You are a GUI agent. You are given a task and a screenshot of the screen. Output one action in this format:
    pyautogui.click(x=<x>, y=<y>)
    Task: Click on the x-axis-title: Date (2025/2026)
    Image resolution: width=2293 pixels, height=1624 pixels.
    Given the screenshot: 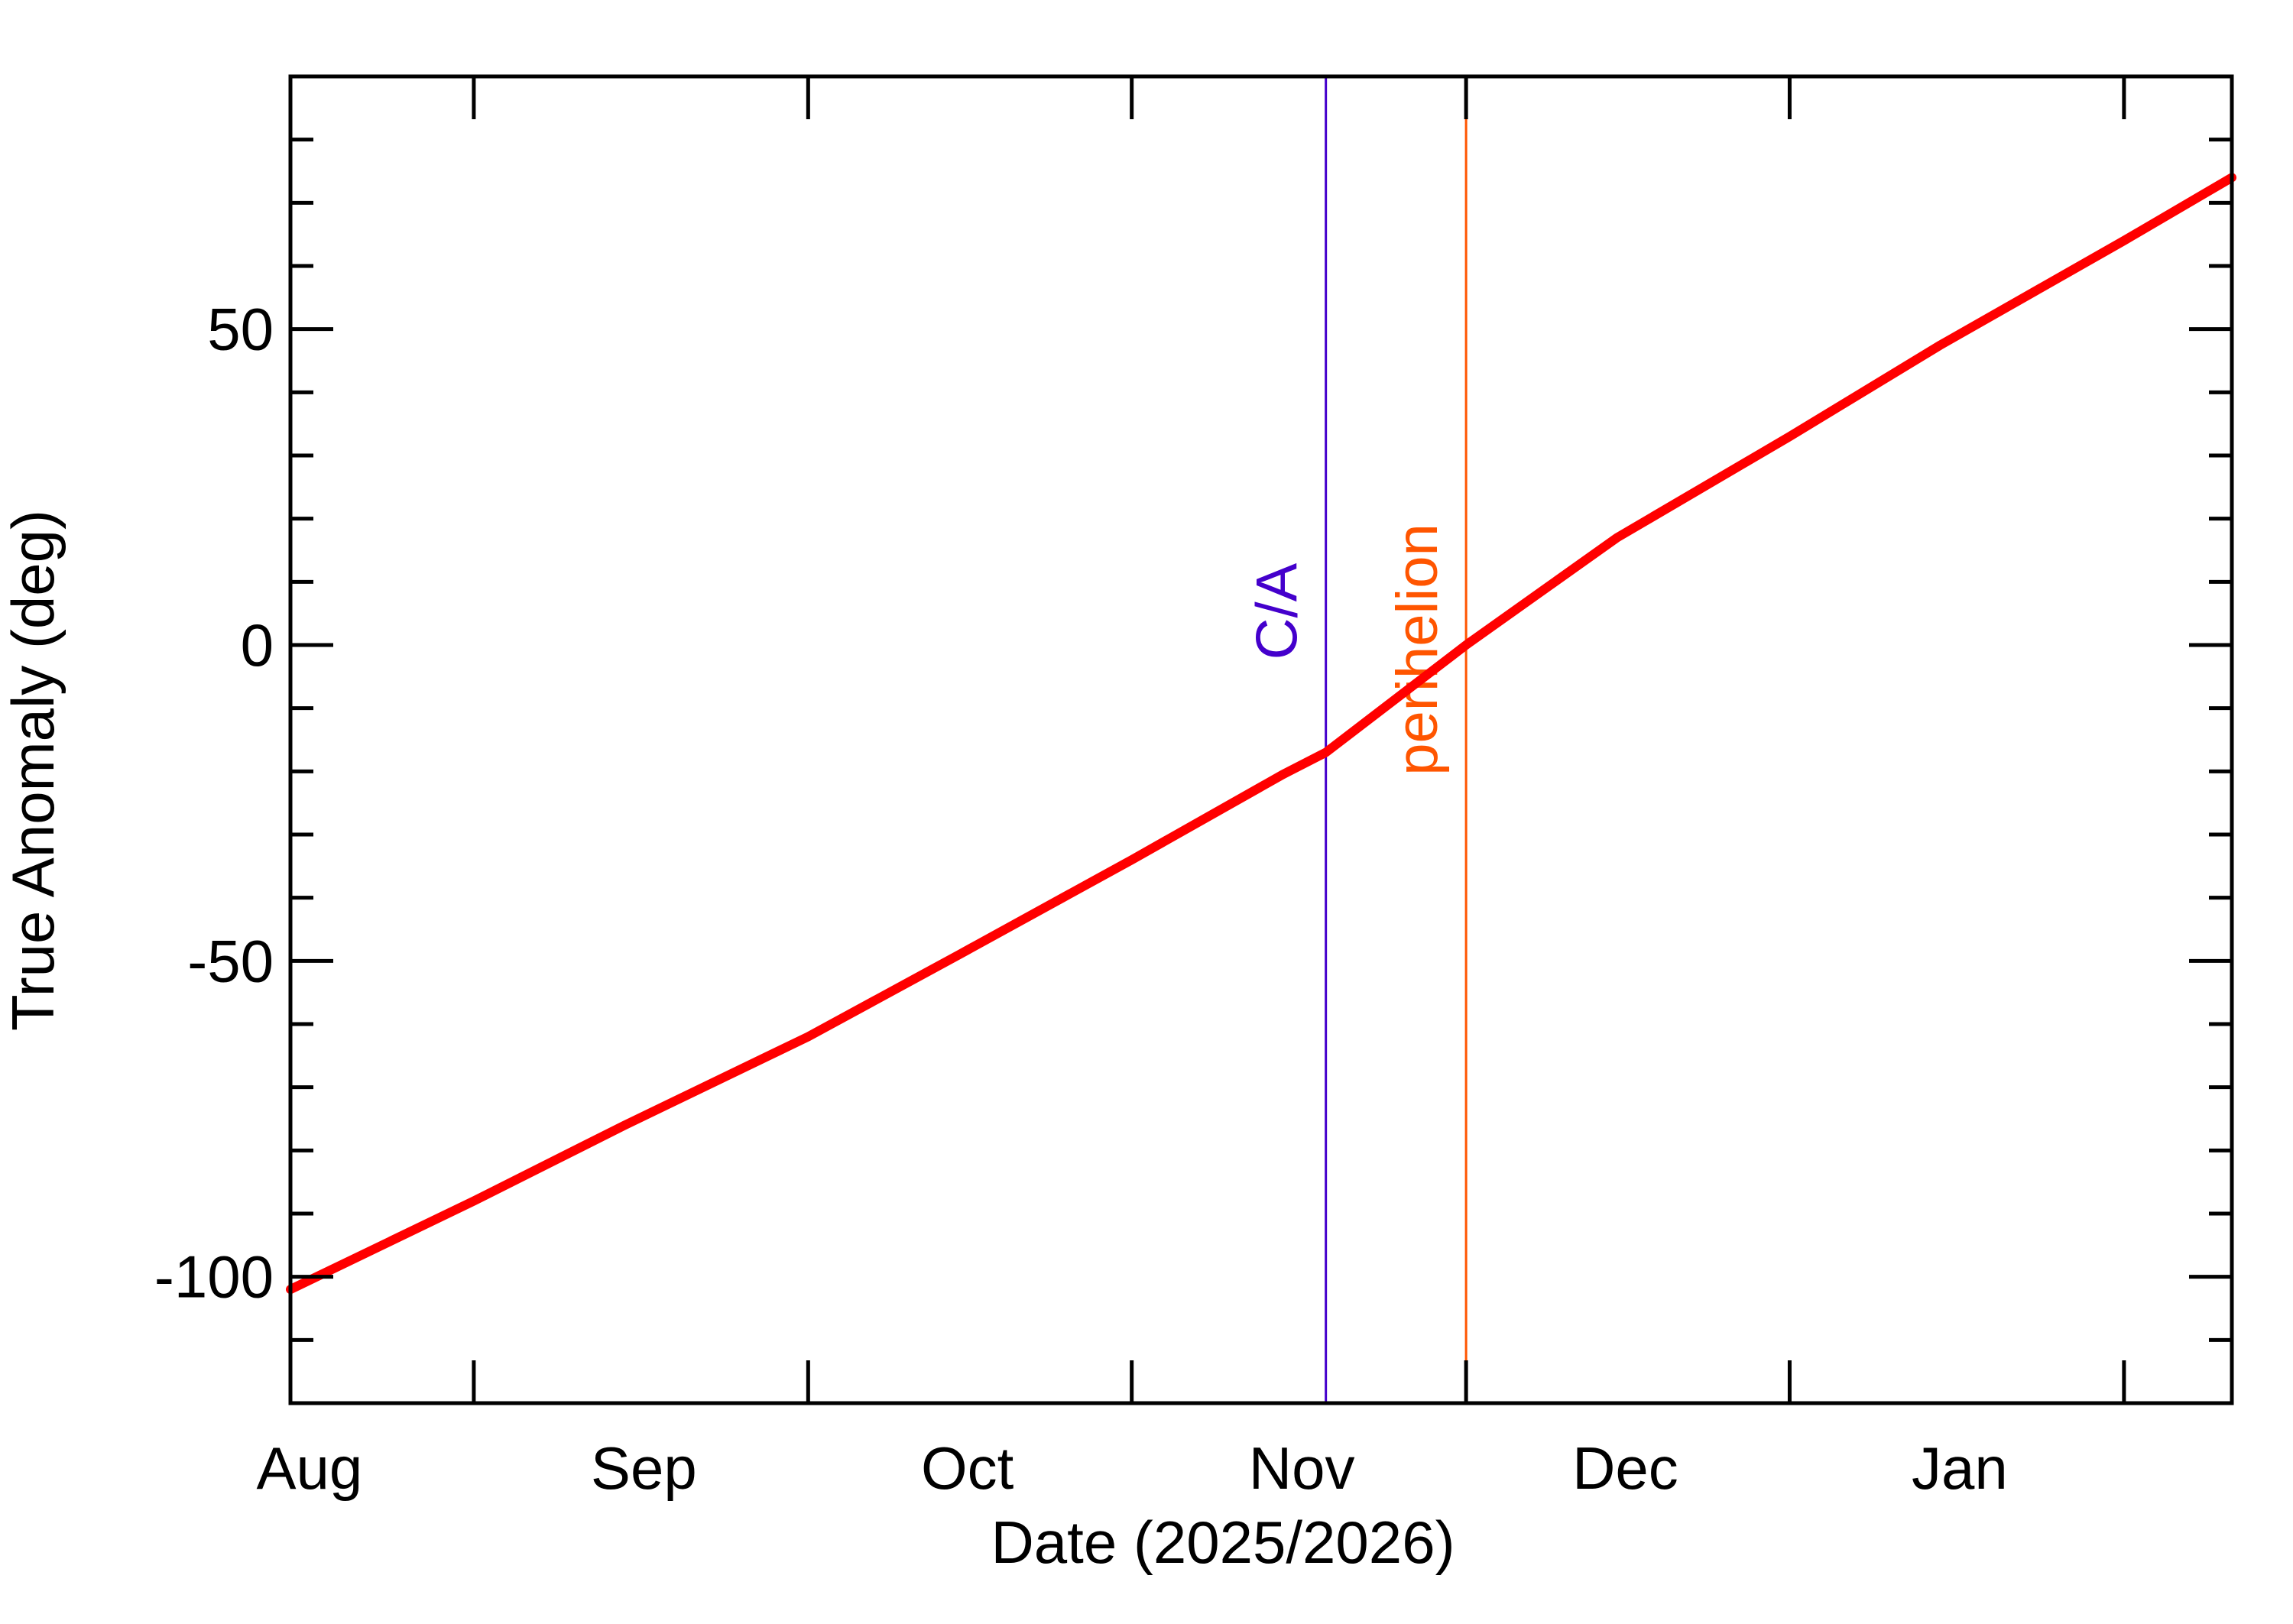 What is the action you would take?
    pyautogui.click(x=1223, y=1542)
    